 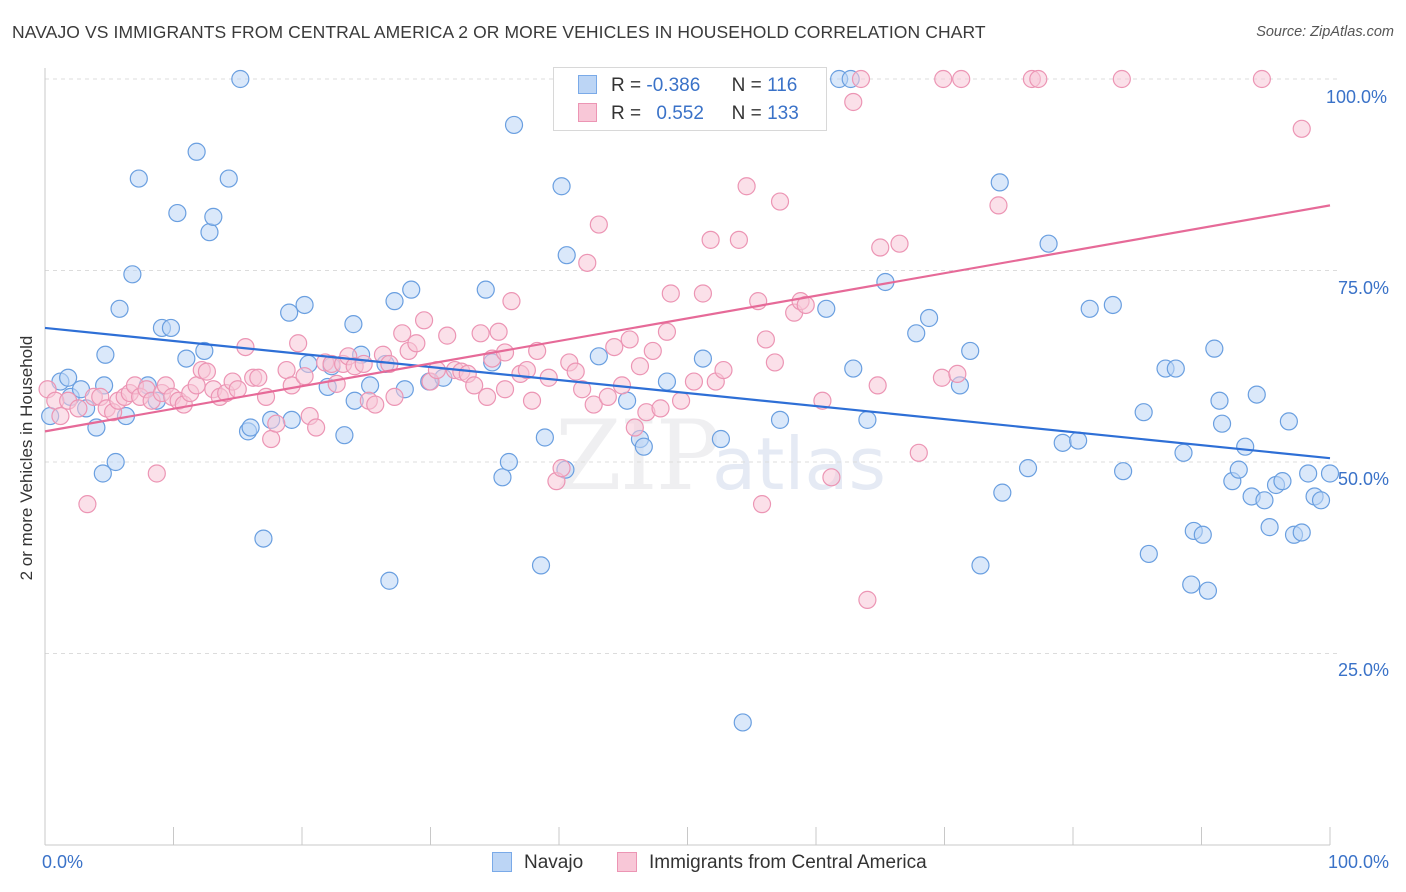 What do you see at coordinates (746, 85) in the screenshot?
I see `legend-n-label-navajo: N =` at bounding box center [746, 85].